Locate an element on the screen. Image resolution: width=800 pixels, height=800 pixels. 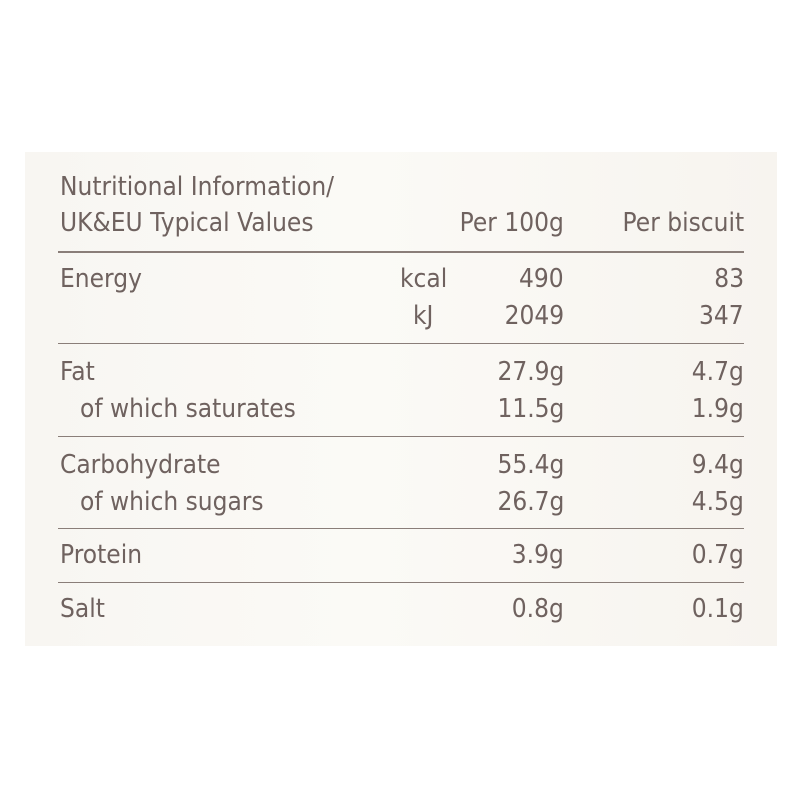
fat-divider is located at coordinates (401, 436).